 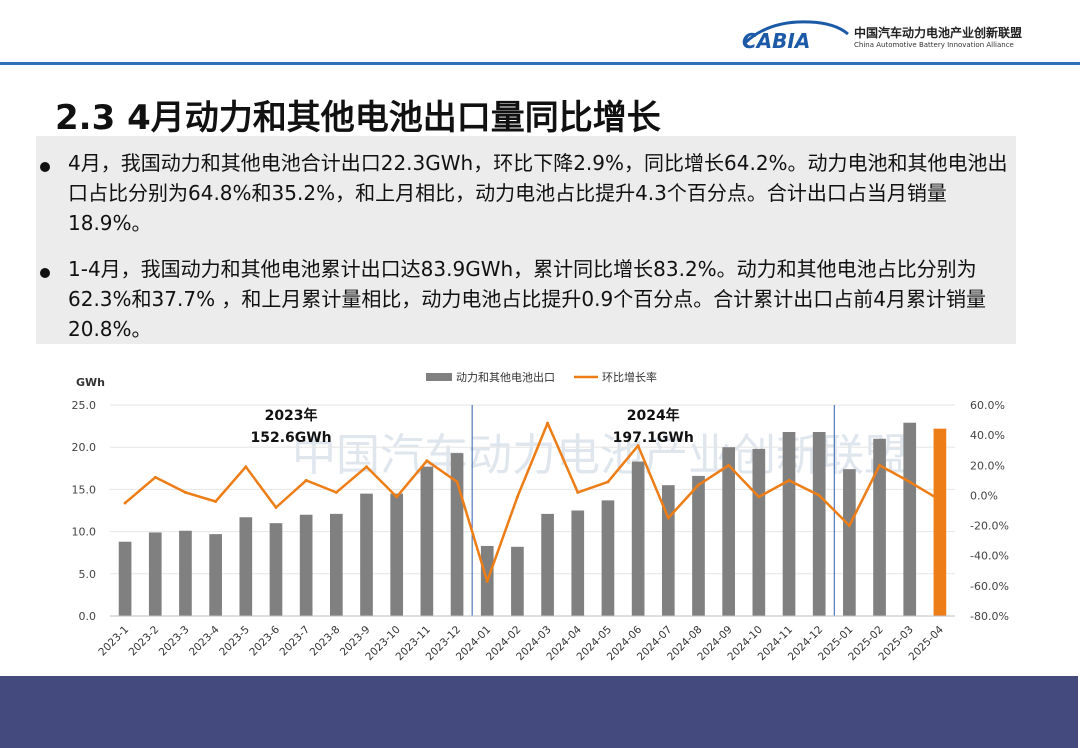 What do you see at coordinates (989, 616) in the screenshot?
I see `y-tick-right: -80.0%` at bounding box center [989, 616].